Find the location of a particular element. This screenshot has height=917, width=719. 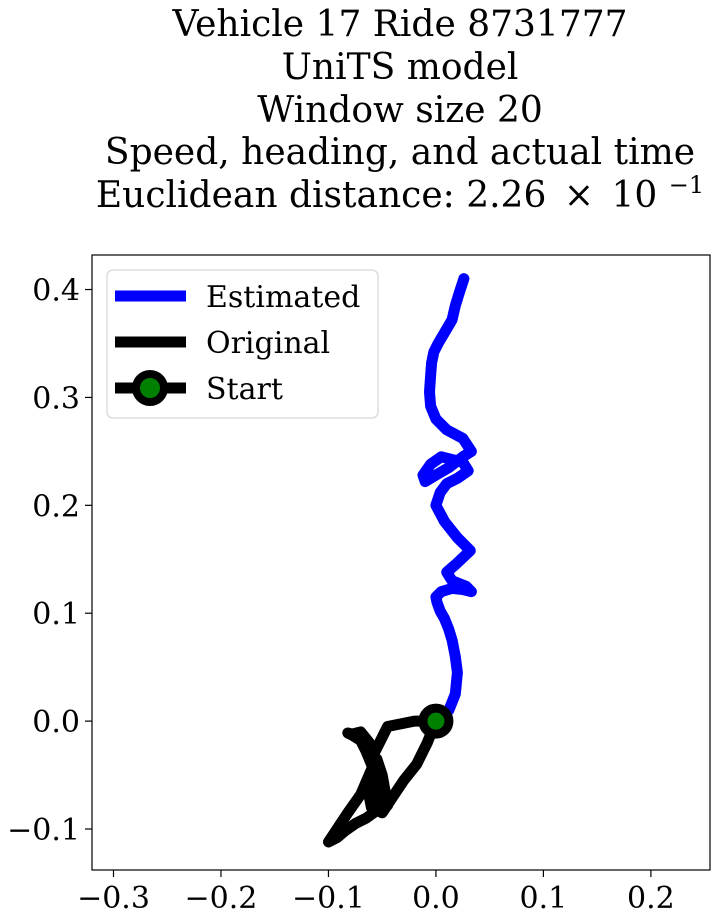

distance-base: 10 is located at coordinates (634, 195).